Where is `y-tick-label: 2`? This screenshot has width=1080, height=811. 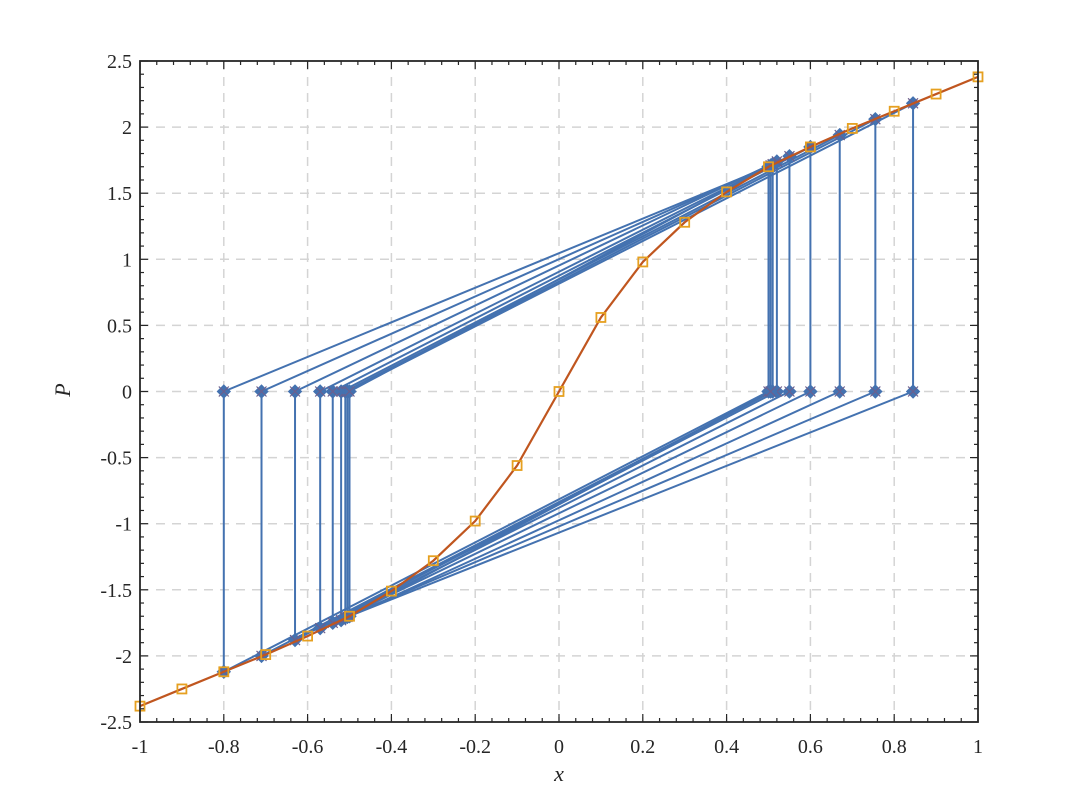
y-tick-label: 2 is located at coordinates (127, 128).